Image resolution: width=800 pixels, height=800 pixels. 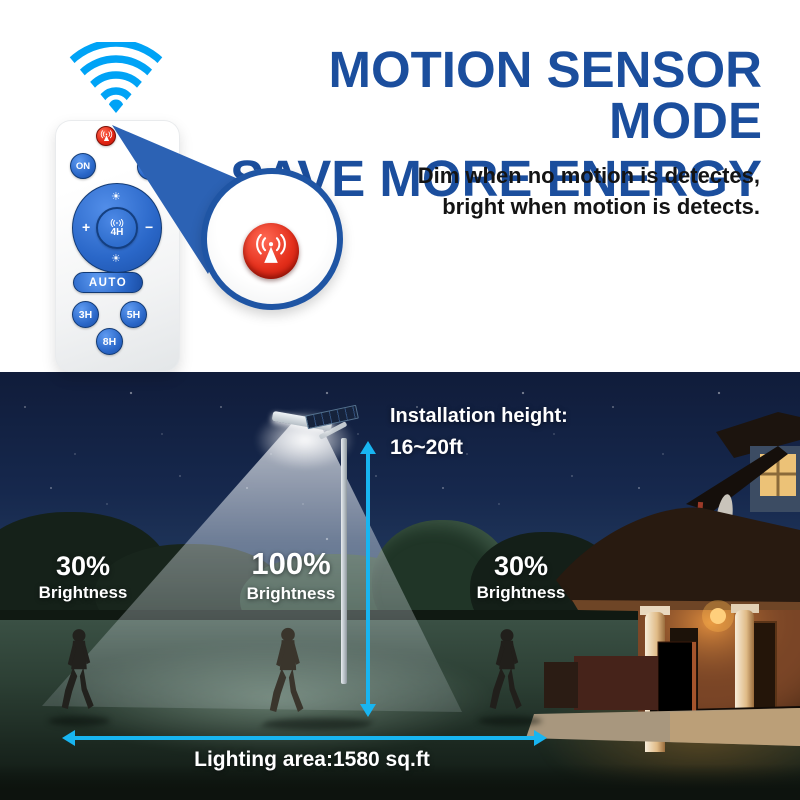 I want to click on pedestrian-center, so click(x=286, y=669).